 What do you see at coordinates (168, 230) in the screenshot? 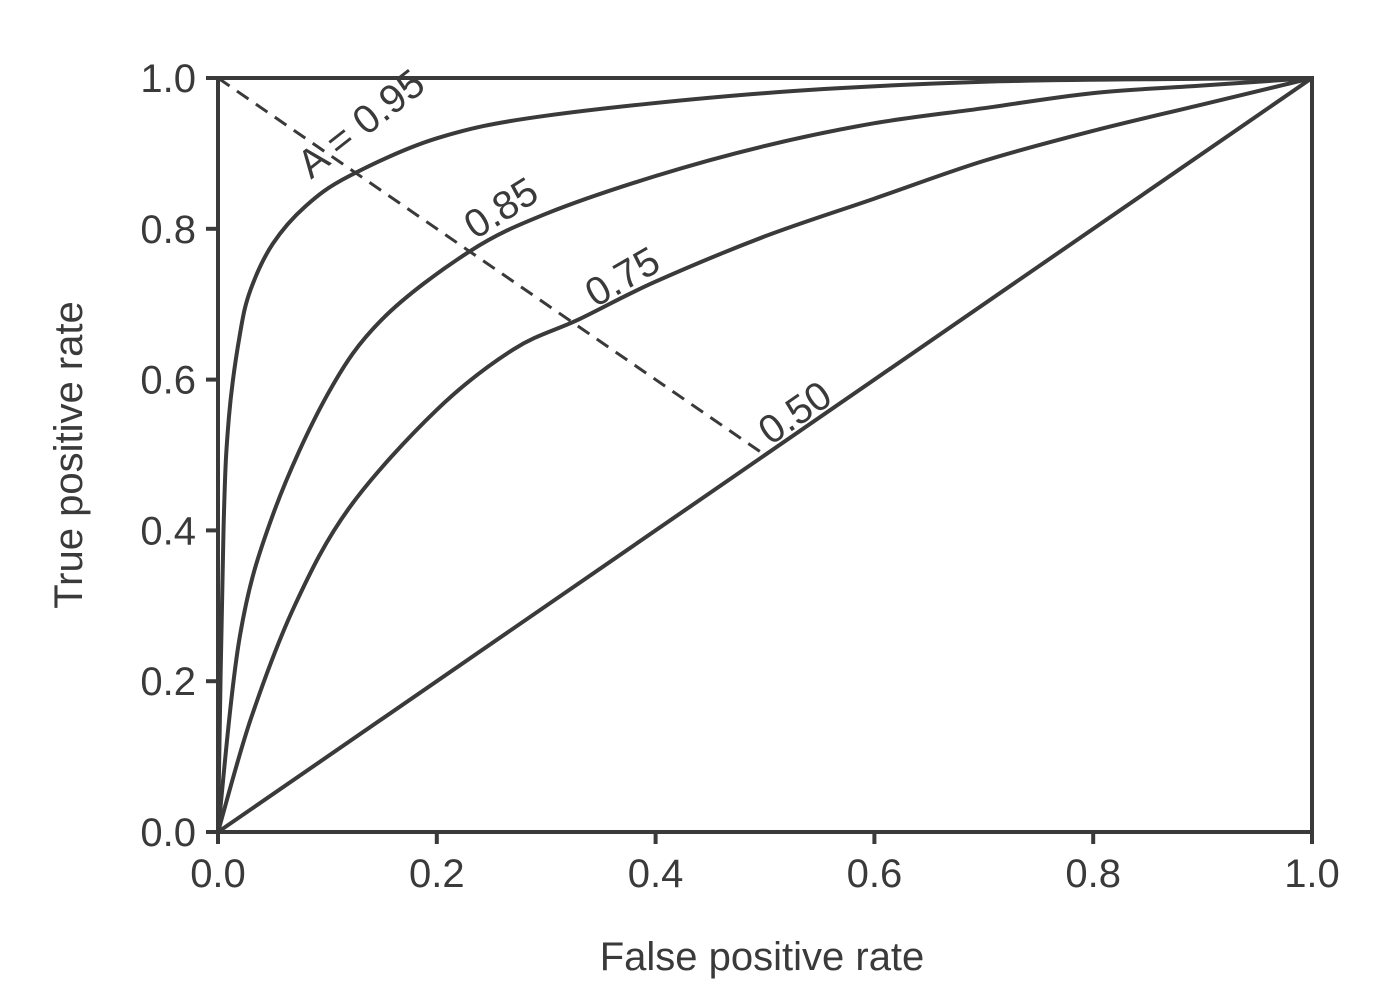
I see `y-tick-label: 0.8` at bounding box center [168, 230].